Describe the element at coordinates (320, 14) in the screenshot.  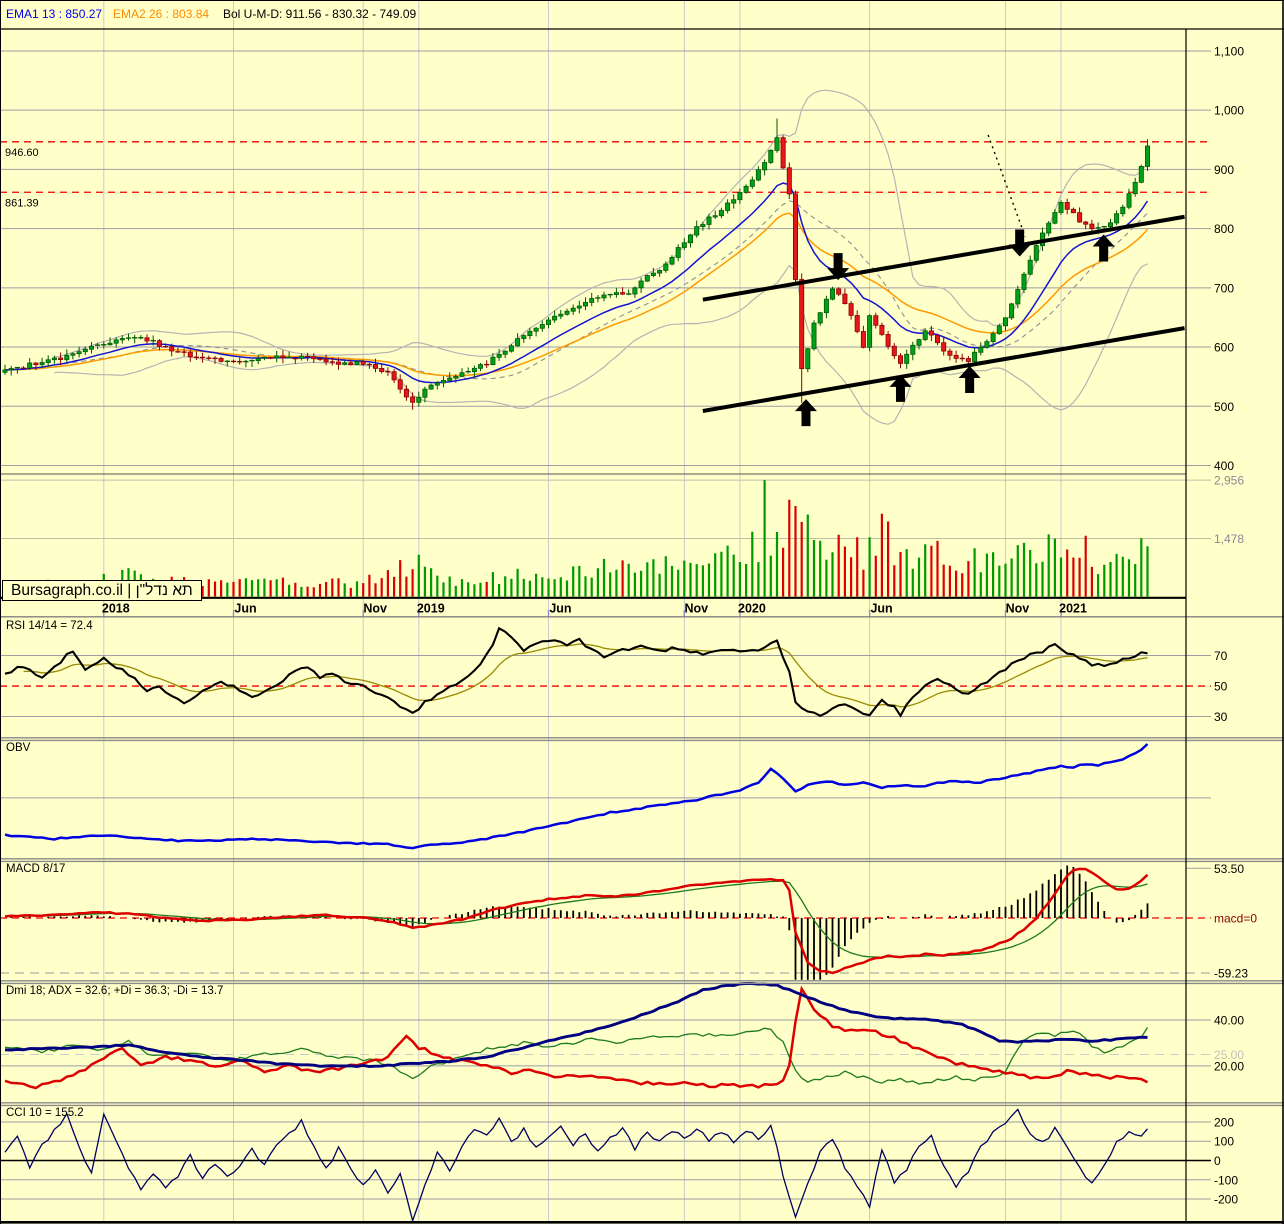
I see `bollinger-legend: Bol U-M-D: 911.56 - 830.32 - 749.09` at that location.